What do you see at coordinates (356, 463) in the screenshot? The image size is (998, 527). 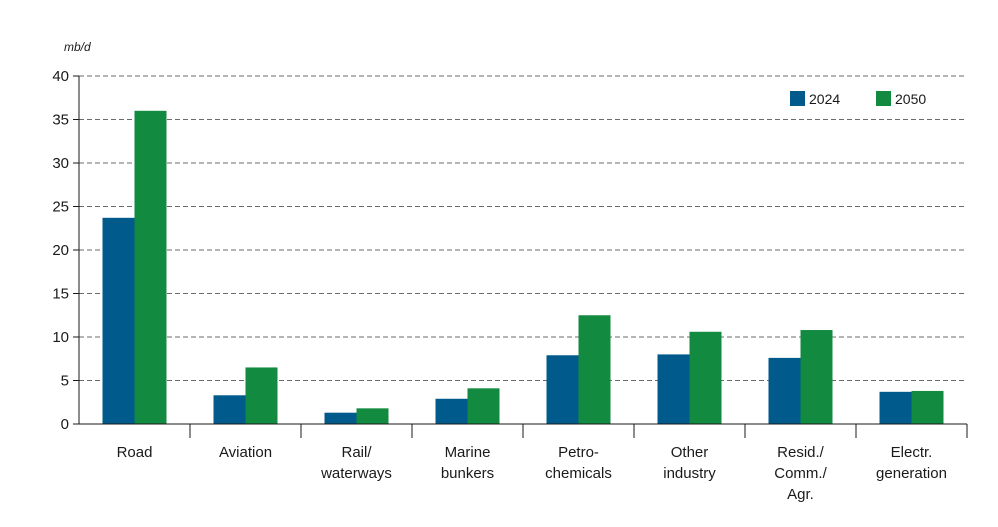 I see `category-label: Rail/waterways` at bounding box center [356, 463].